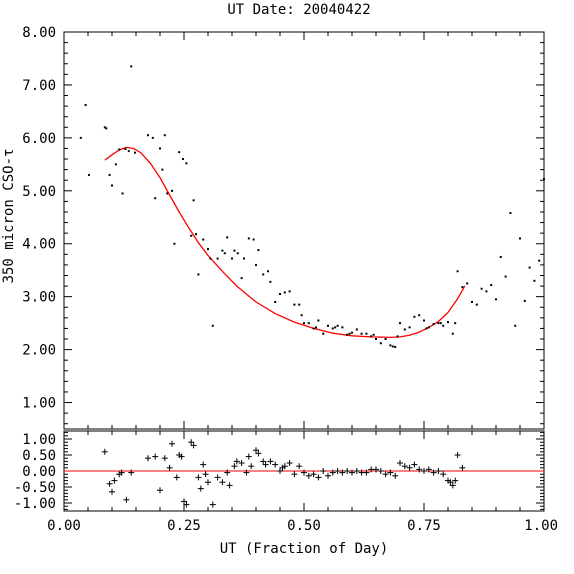 This screenshot has width=574, height=574. Describe the element at coordinates (424, 526) in the screenshot. I see `bottom-x-tick-label: 0.75` at that location.